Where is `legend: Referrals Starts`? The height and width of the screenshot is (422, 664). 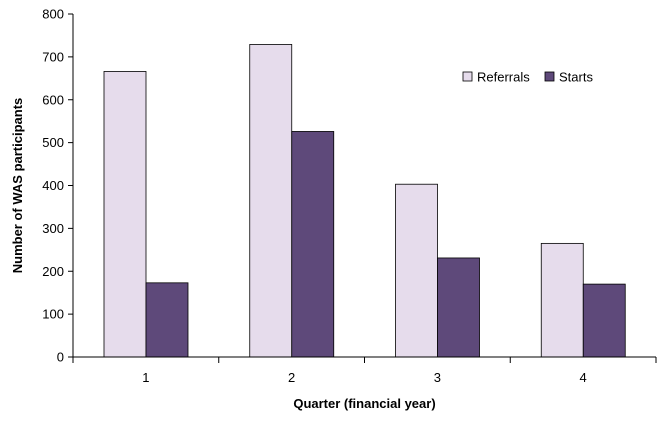
legend: Referrals Starts is located at coordinates (527, 77).